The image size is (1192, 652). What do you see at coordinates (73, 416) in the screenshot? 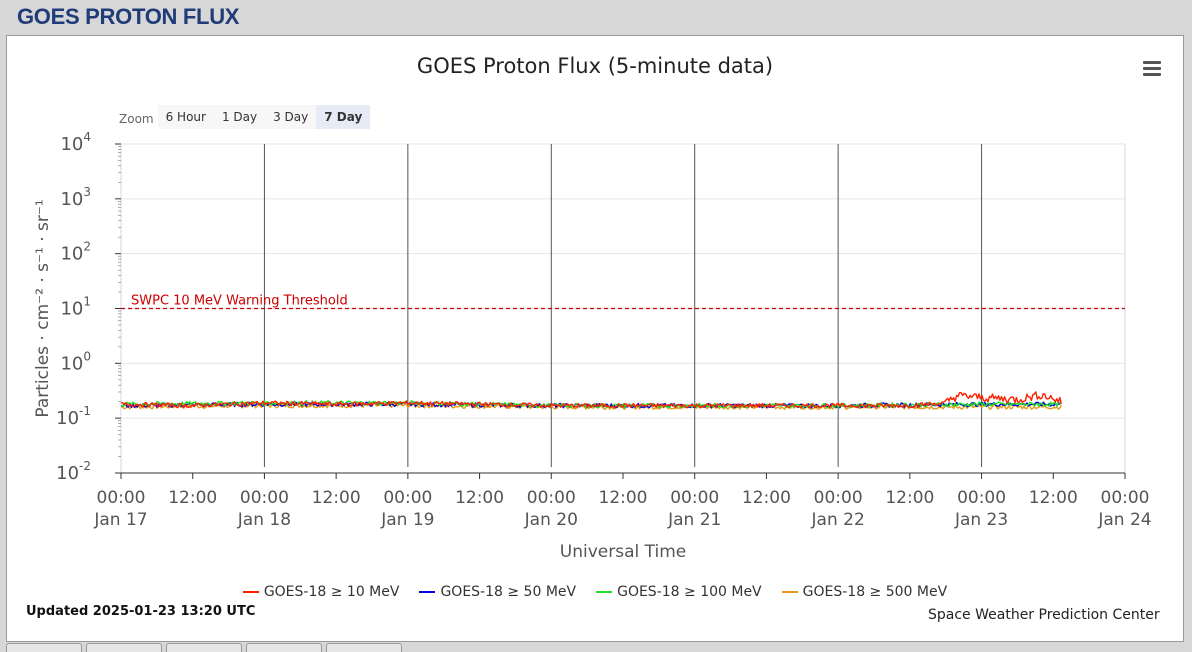
I see `y-tick-label: 10⁻¹` at bounding box center [73, 416].